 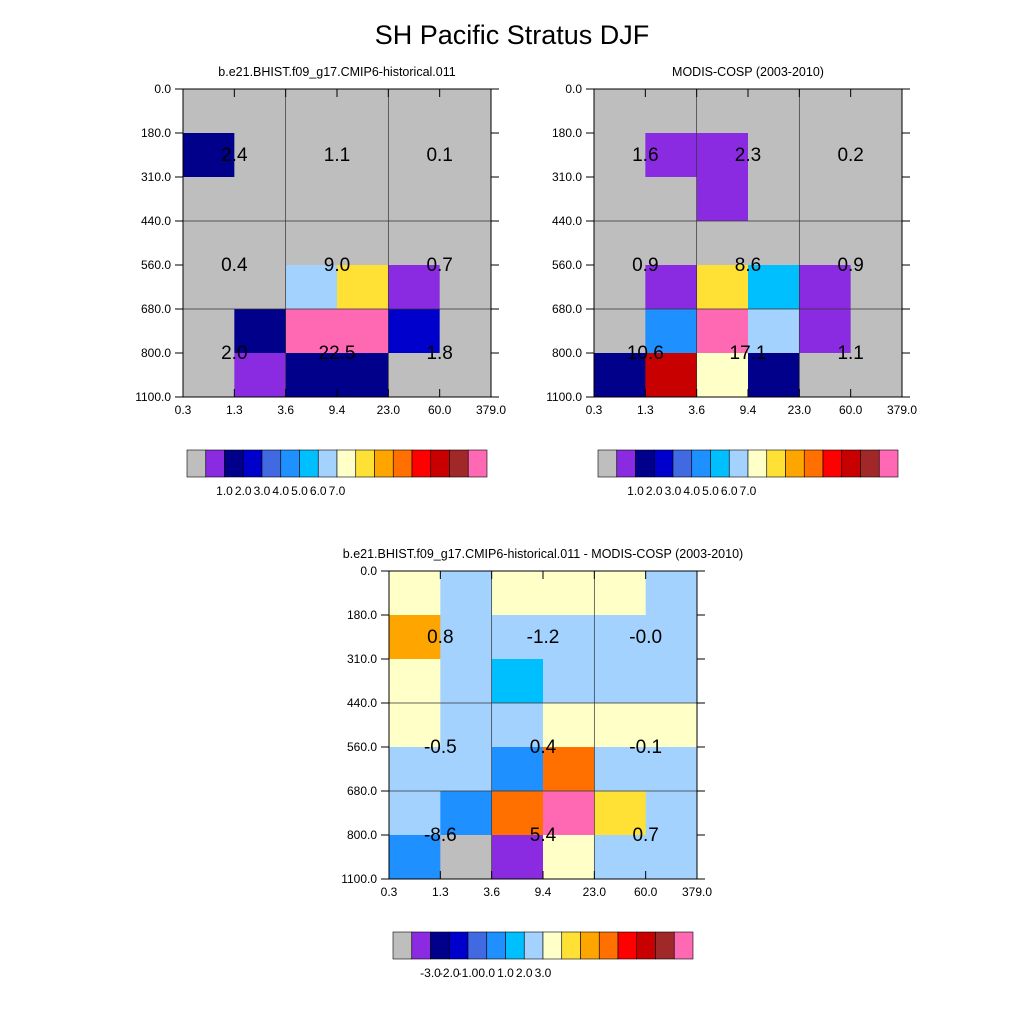 I want to click on colorbar-label: -3.0, so click(x=430, y=973).